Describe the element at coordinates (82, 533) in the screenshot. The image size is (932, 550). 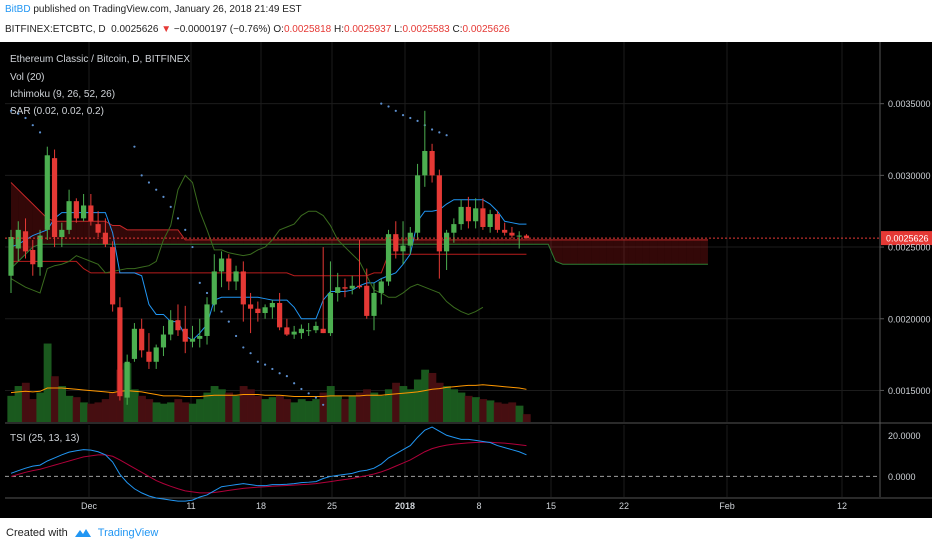
I see `footer: Created with TradingView` at that location.